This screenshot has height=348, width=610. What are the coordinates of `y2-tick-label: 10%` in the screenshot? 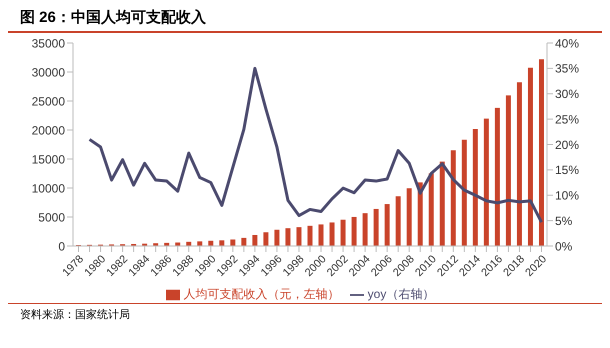 It's located at (567, 195).